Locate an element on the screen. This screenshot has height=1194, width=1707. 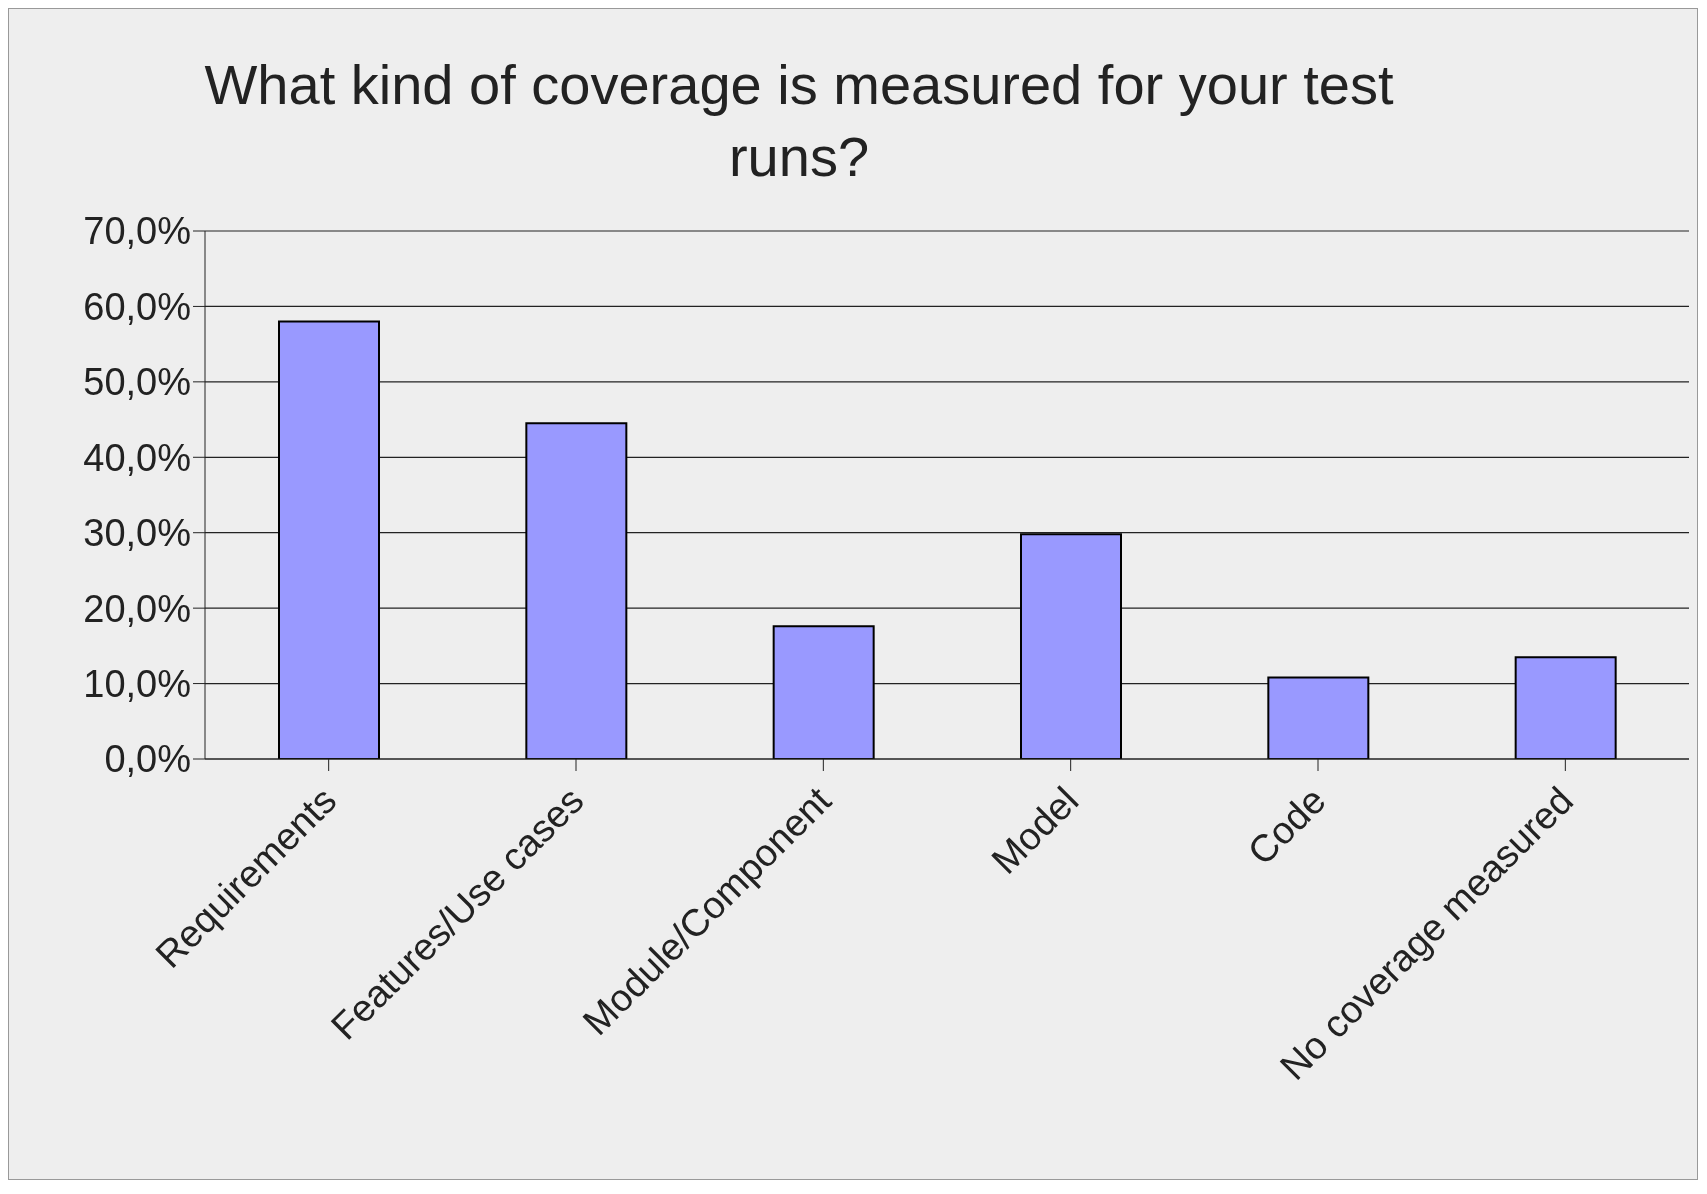
y-tick-label: 40,0% is located at coordinates (137, 457).